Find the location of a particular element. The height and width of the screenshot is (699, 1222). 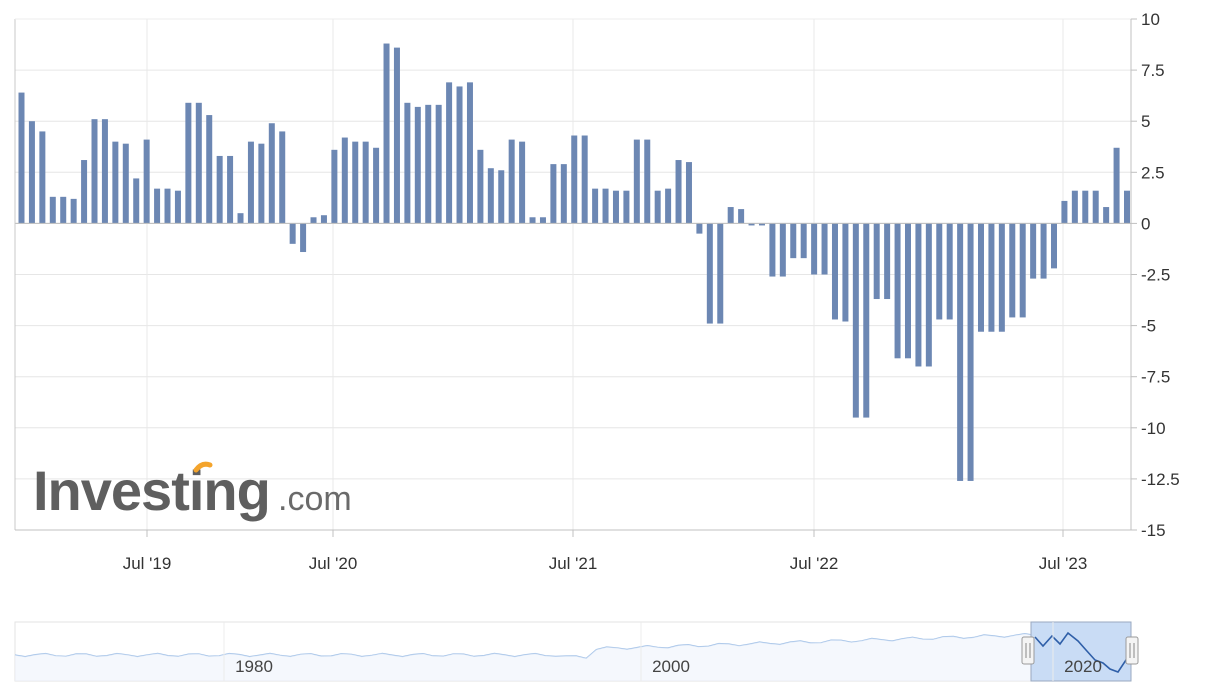

watermark-suffix-text: .com is located at coordinates (315, 499).